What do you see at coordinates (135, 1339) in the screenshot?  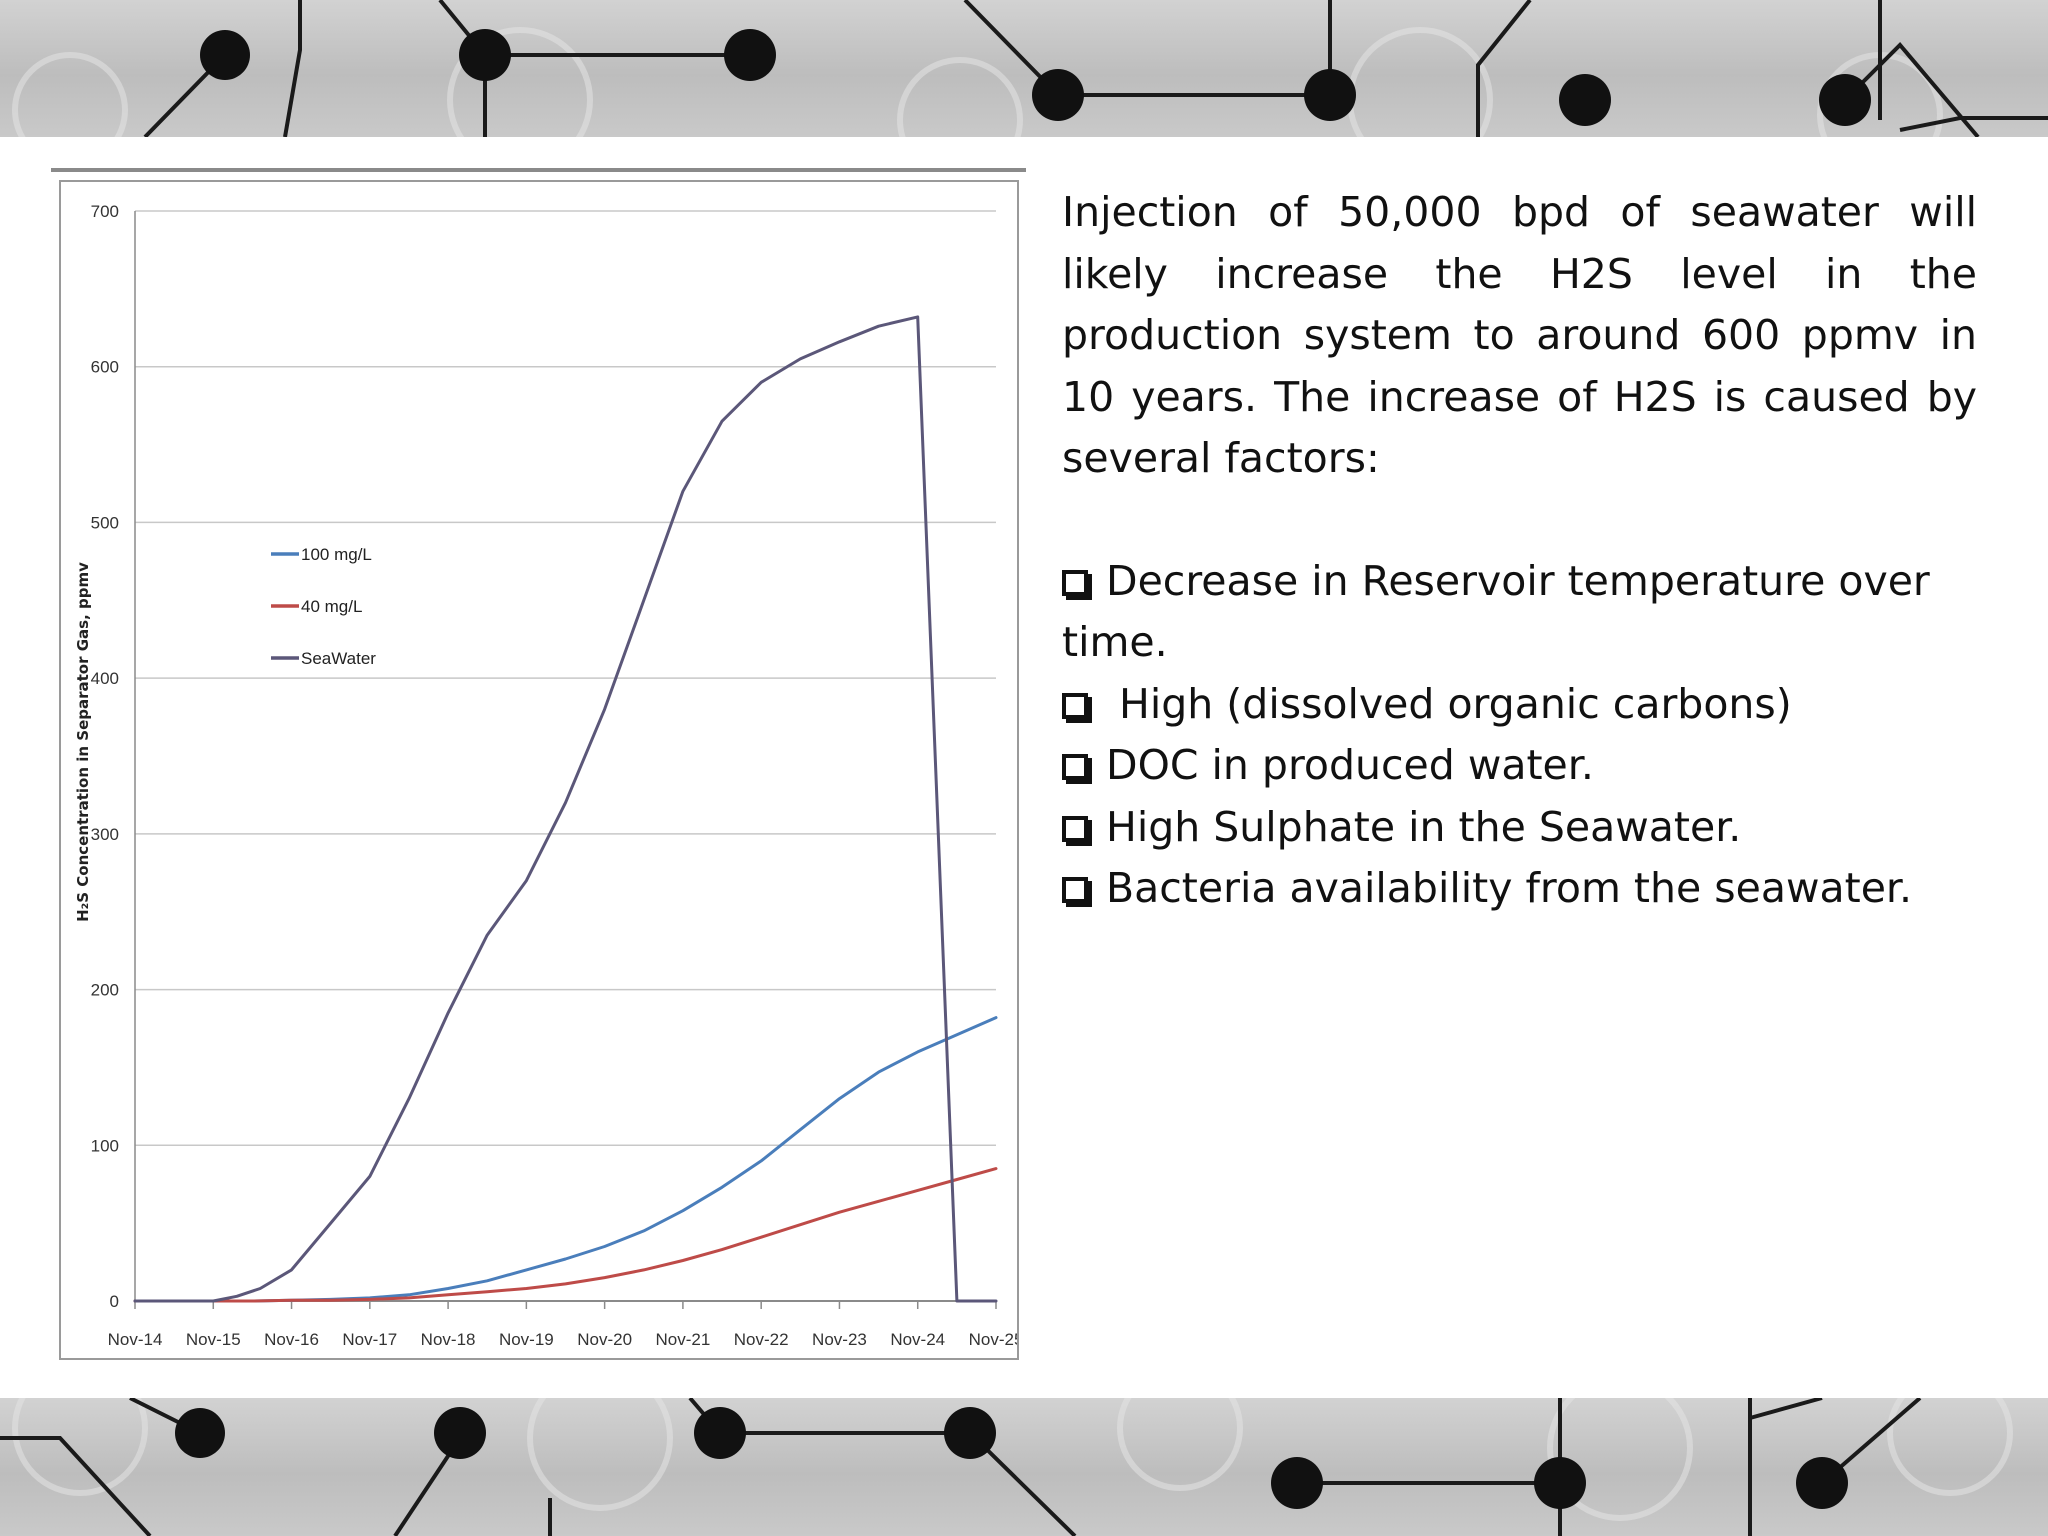 I see `x-tick-label: Nov-14` at bounding box center [135, 1339].